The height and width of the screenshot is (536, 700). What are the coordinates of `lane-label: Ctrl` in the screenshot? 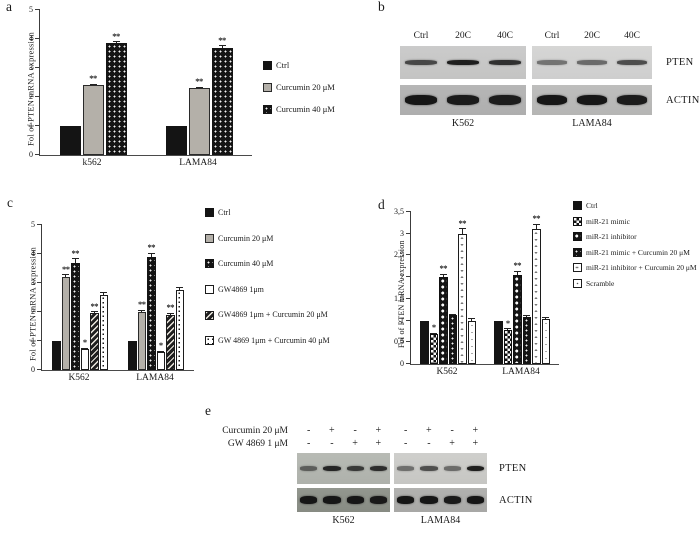 It's located at (552, 36).